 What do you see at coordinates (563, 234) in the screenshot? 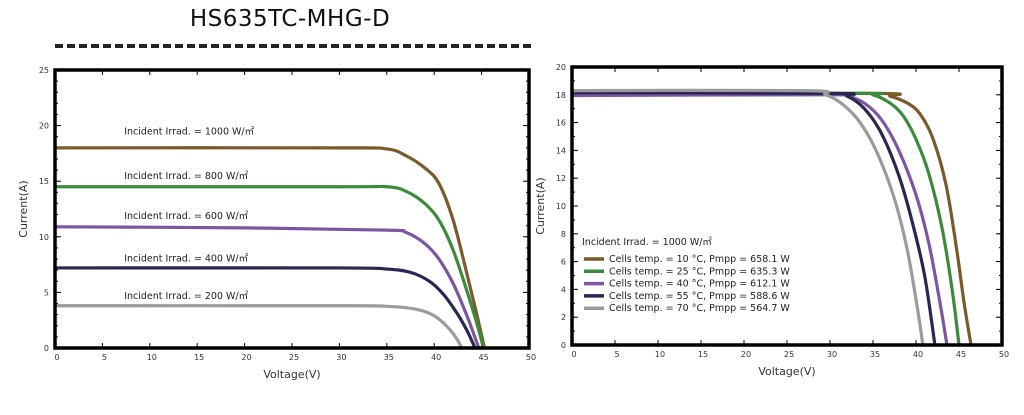
I see `y-tick-label: 8` at bounding box center [563, 234].